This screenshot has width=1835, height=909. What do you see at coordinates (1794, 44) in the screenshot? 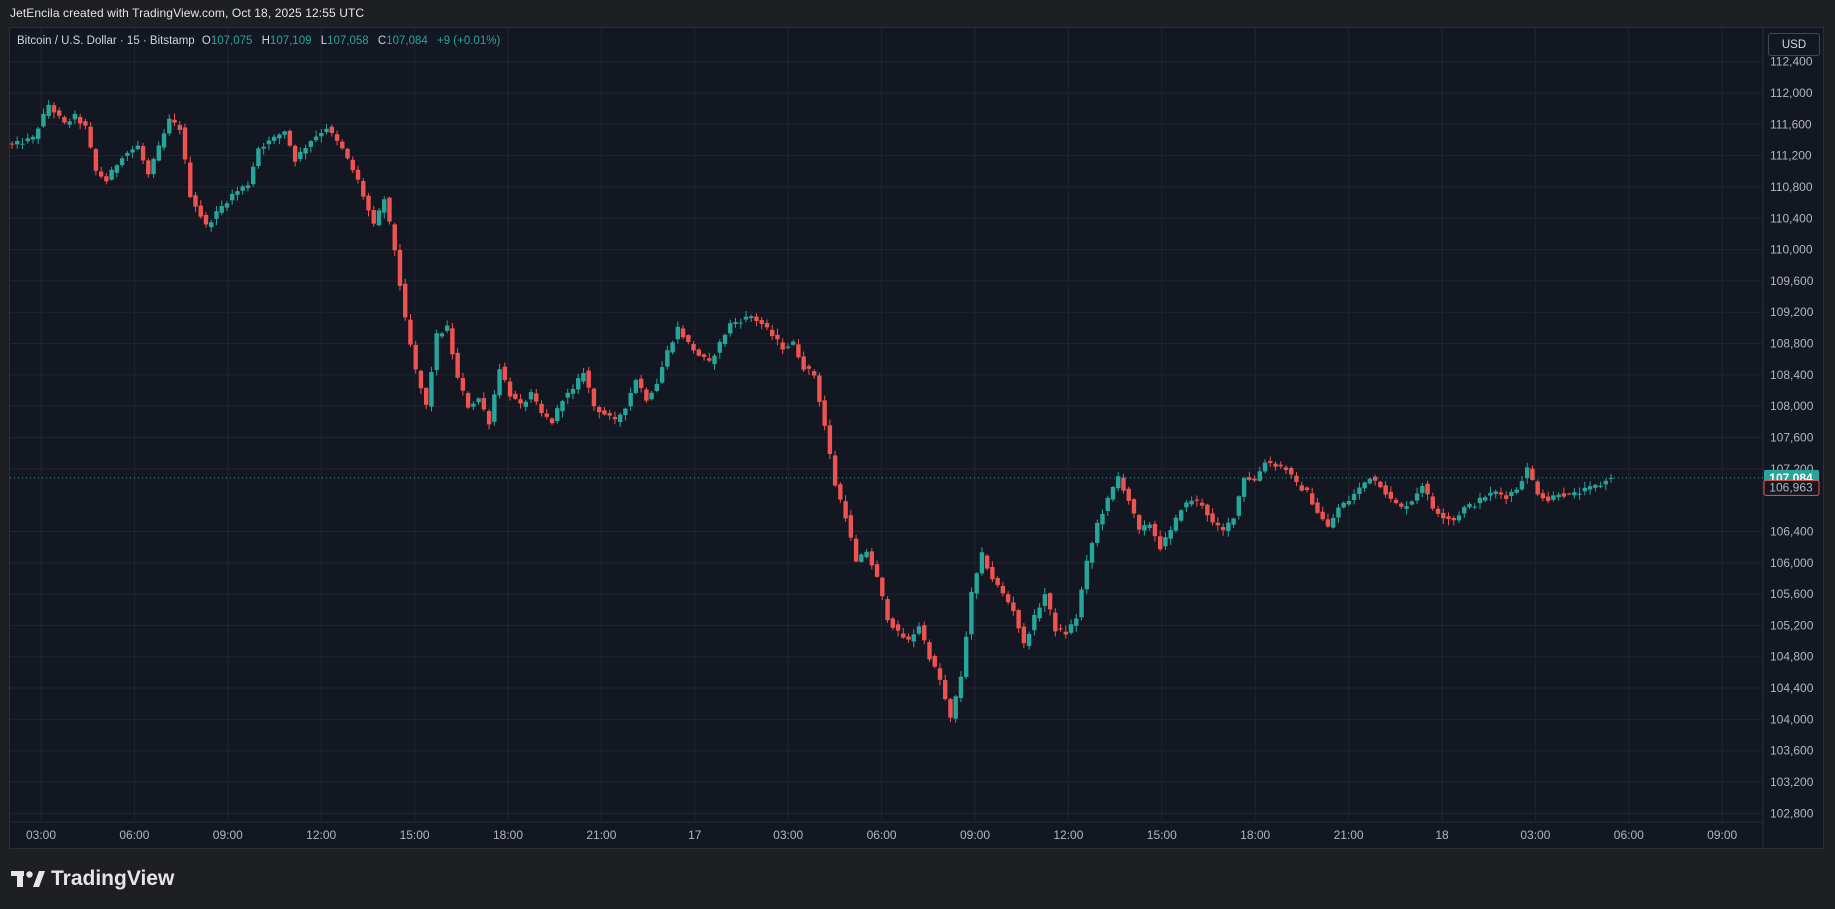
I see `currency-button: USD` at bounding box center [1794, 44].